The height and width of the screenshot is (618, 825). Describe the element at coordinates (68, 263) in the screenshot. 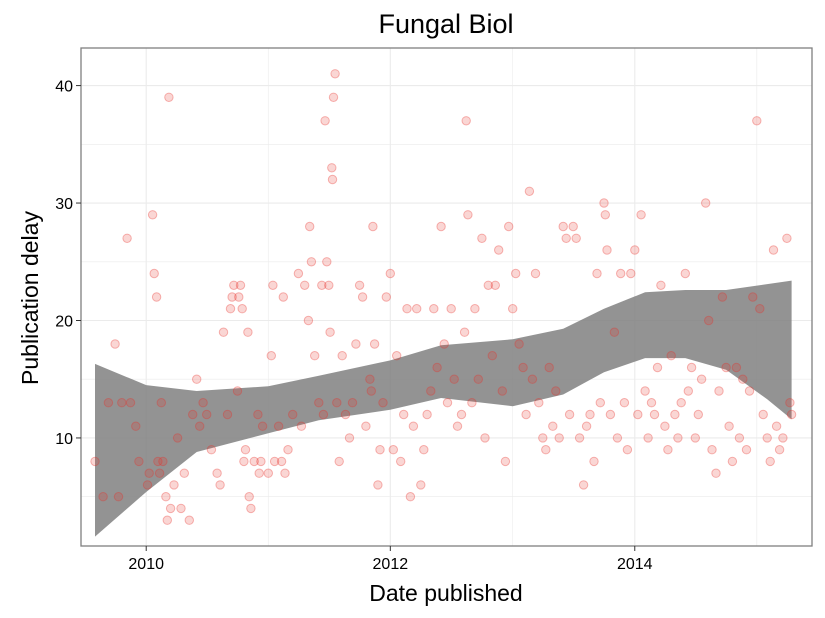

I see `y-axis-ticks: 10 20 30 40` at that location.